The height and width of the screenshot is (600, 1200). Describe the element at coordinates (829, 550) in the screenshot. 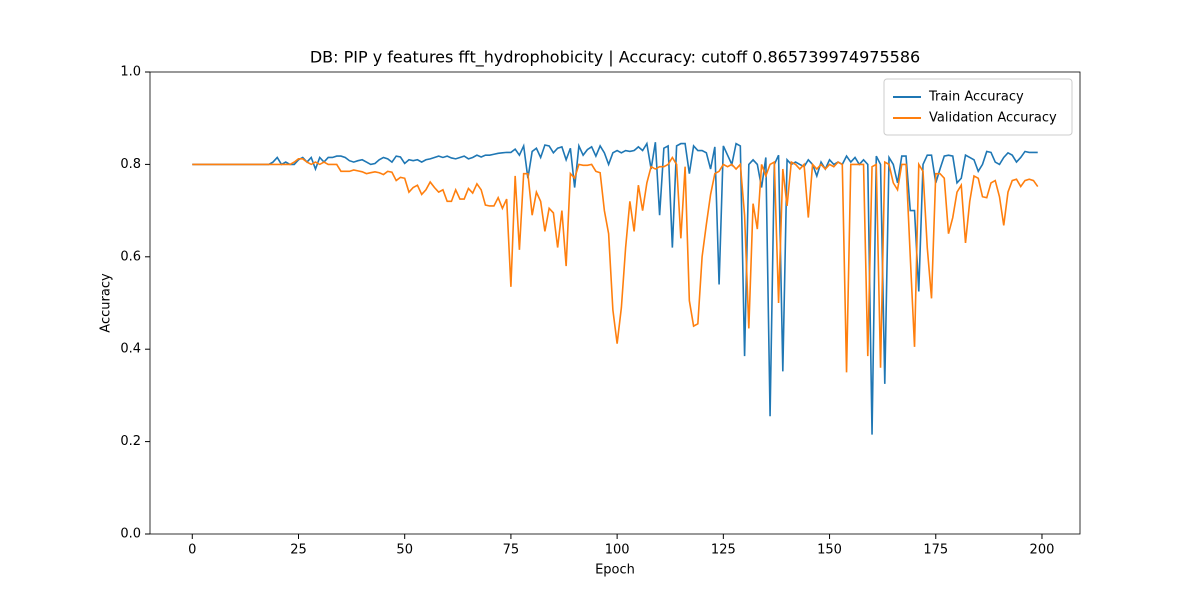

I see `x-tick-label: 150` at that location.